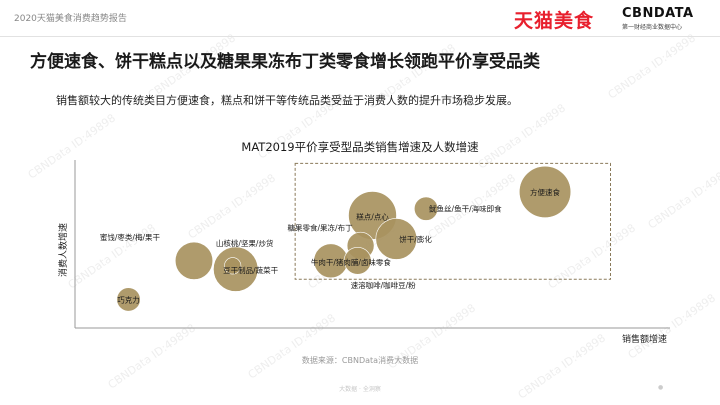 The image size is (720, 405). Describe the element at coordinates (415, 239) in the screenshot. I see `bubble-label: 饼干/膨化` at that location.